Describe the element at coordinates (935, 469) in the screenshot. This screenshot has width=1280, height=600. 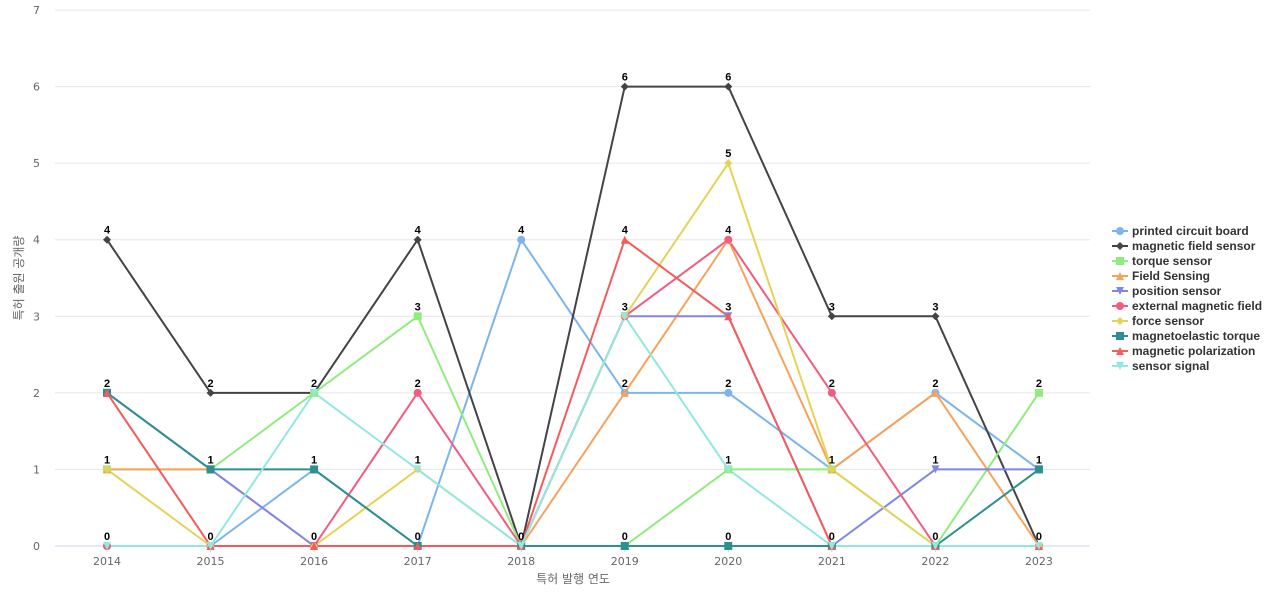
I see `data-point-position-sensor` at that location.